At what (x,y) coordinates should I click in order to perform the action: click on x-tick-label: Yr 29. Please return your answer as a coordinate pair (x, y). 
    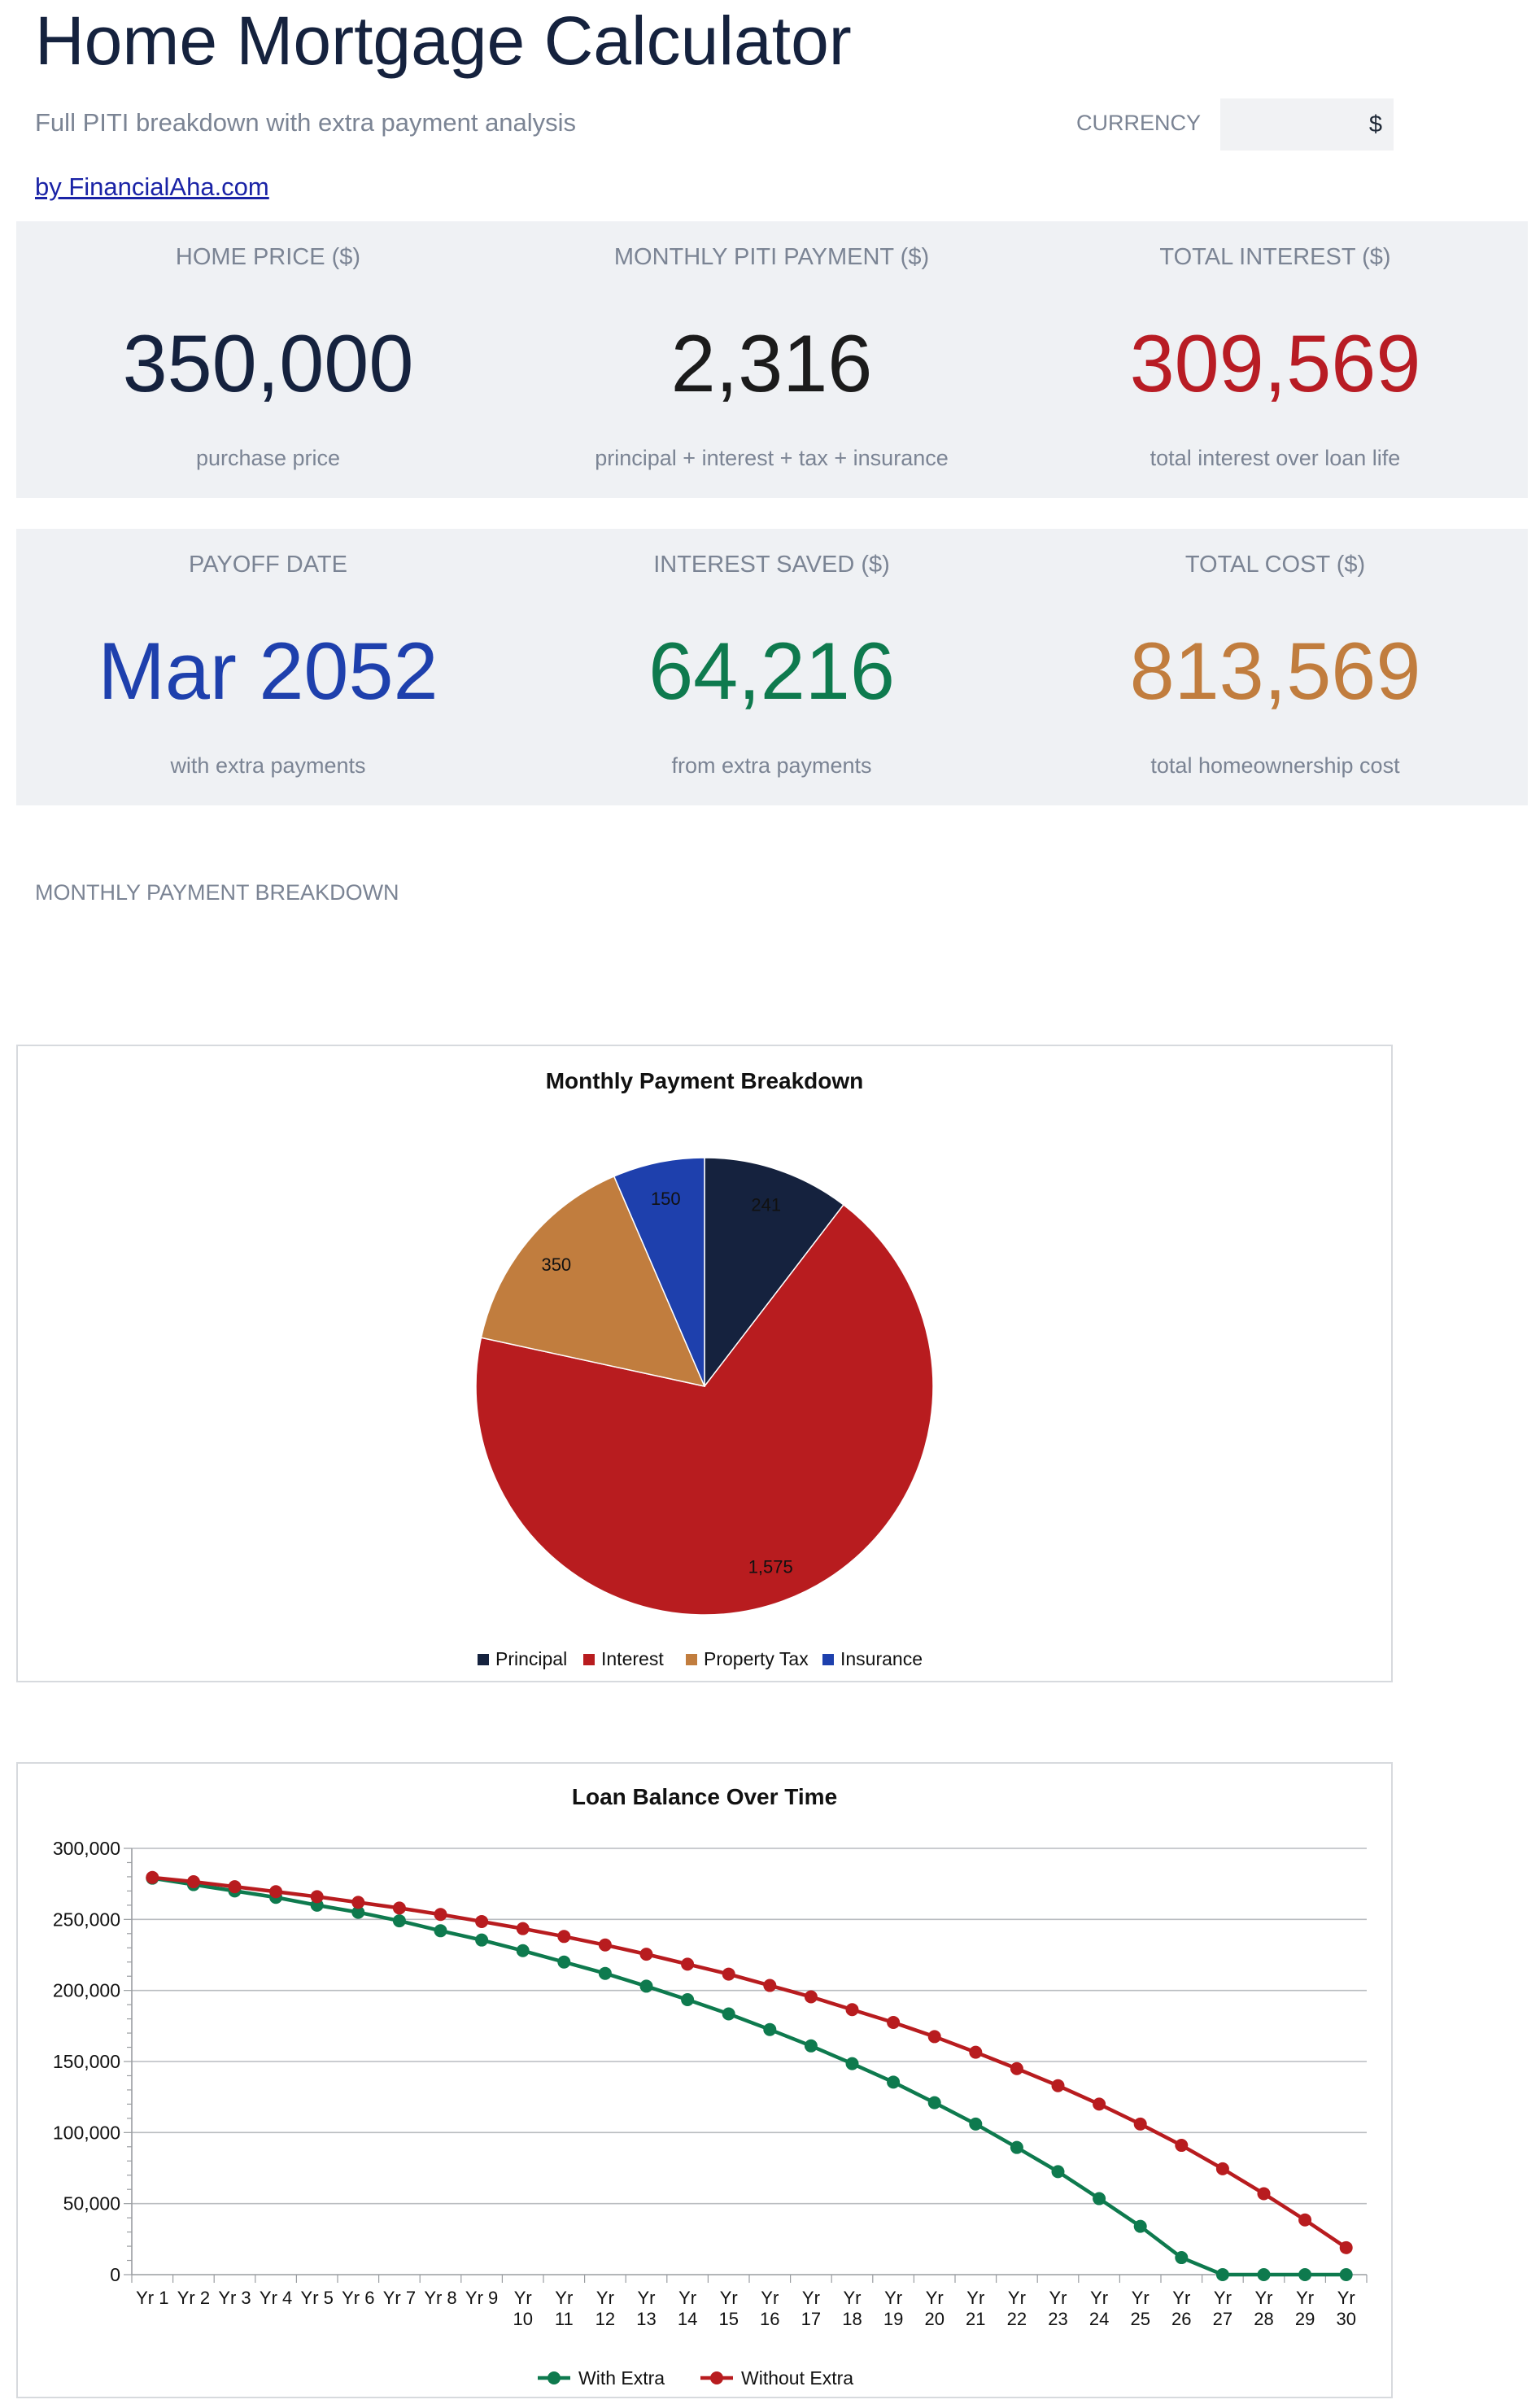
    Looking at the image, I should click on (1305, 2308).